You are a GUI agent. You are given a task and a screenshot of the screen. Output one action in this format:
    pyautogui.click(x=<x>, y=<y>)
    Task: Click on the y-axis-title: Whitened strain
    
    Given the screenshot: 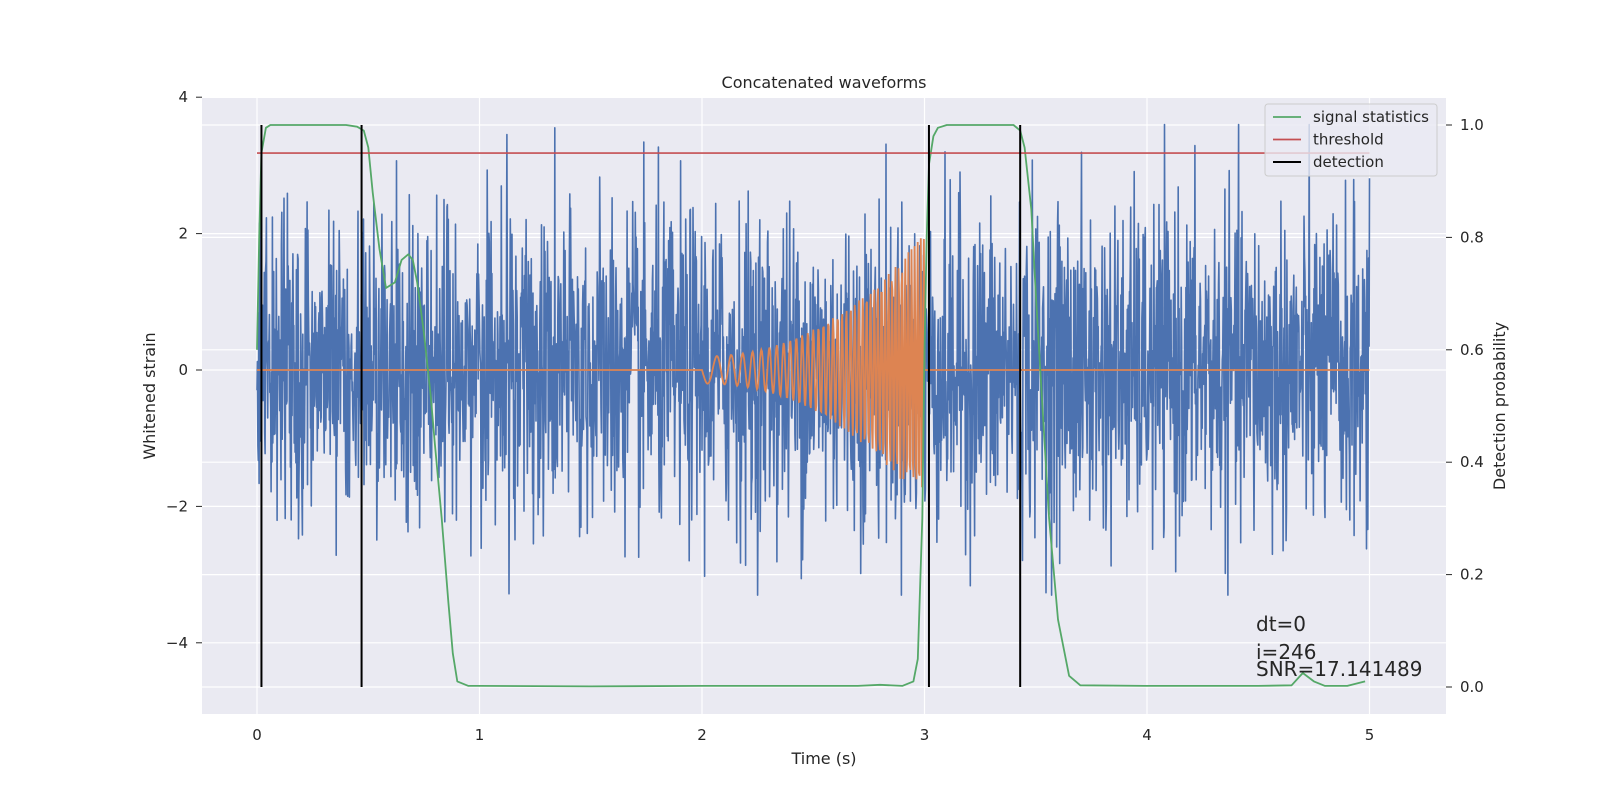 What is the action you would take?
    pyautogui.click(x=149, y=395)
    